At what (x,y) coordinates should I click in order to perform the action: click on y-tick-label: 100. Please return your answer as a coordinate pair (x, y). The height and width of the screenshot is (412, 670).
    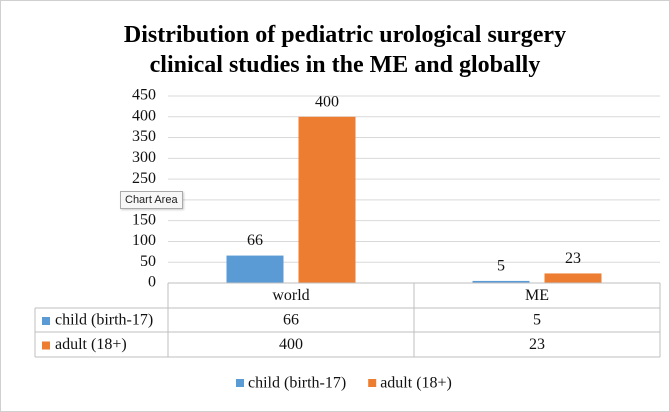
    Looking at the image, I should click on (144, 240).